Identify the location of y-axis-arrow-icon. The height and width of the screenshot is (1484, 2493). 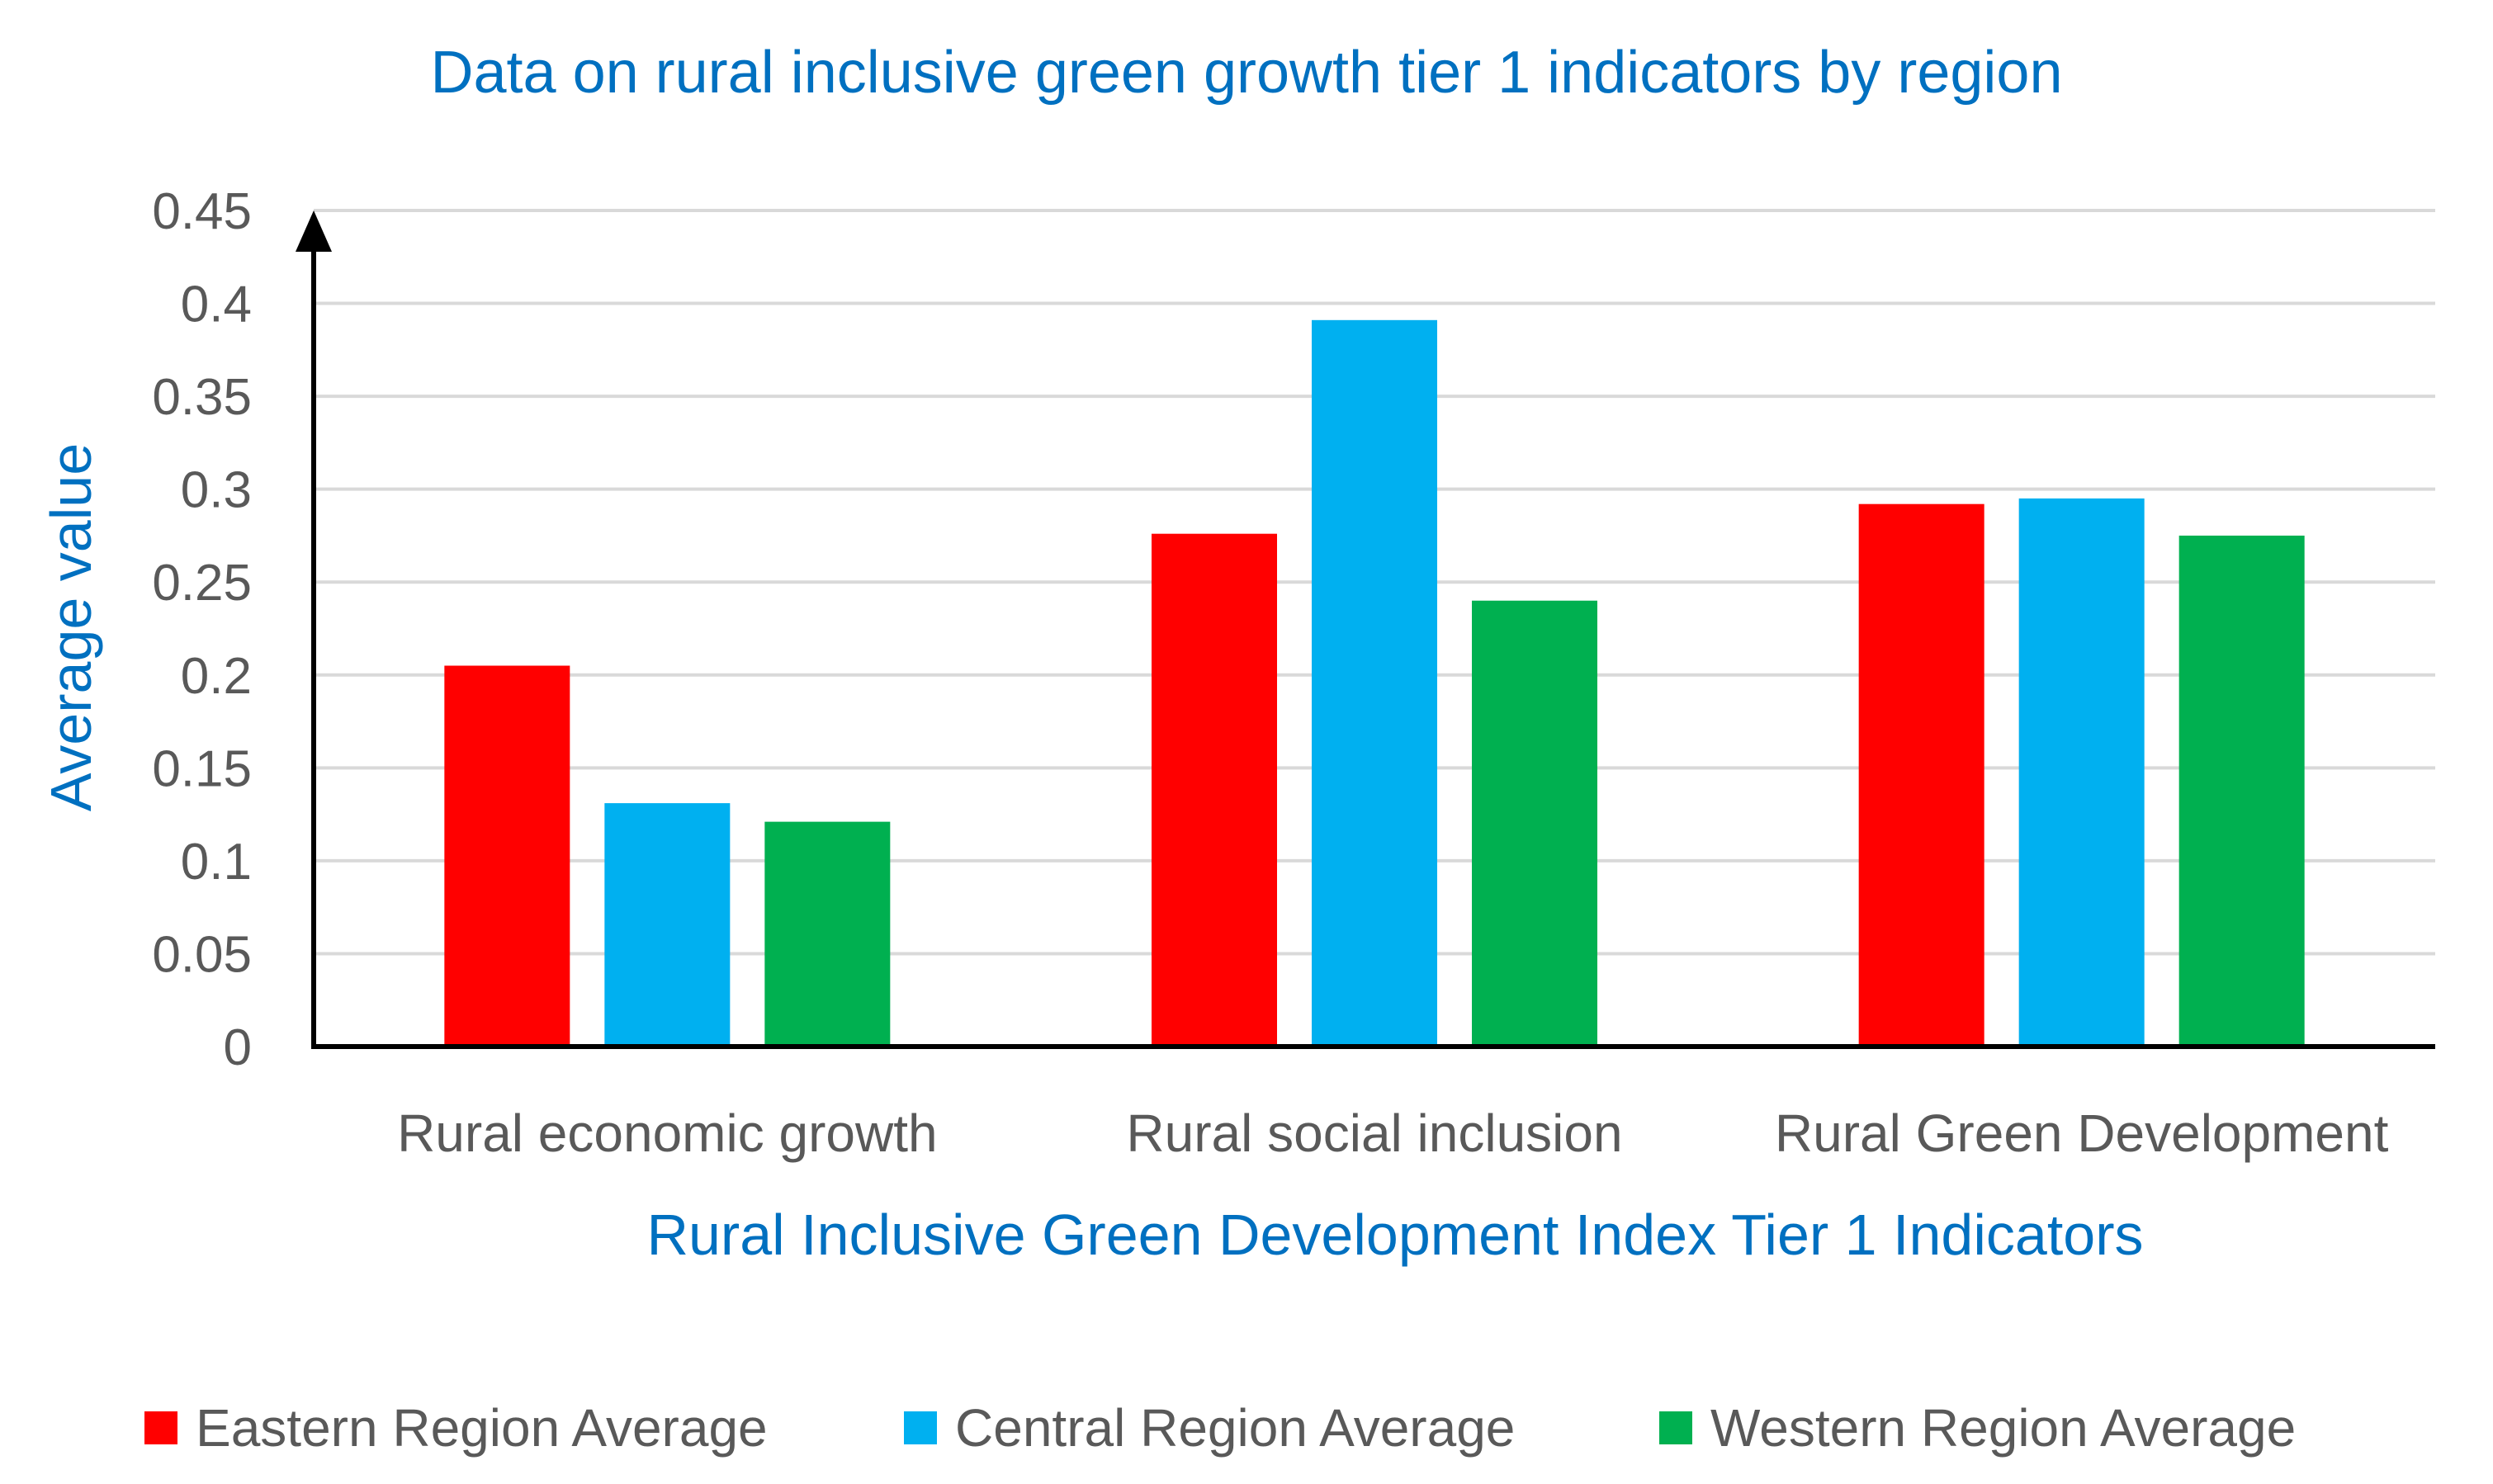
(314, 231).